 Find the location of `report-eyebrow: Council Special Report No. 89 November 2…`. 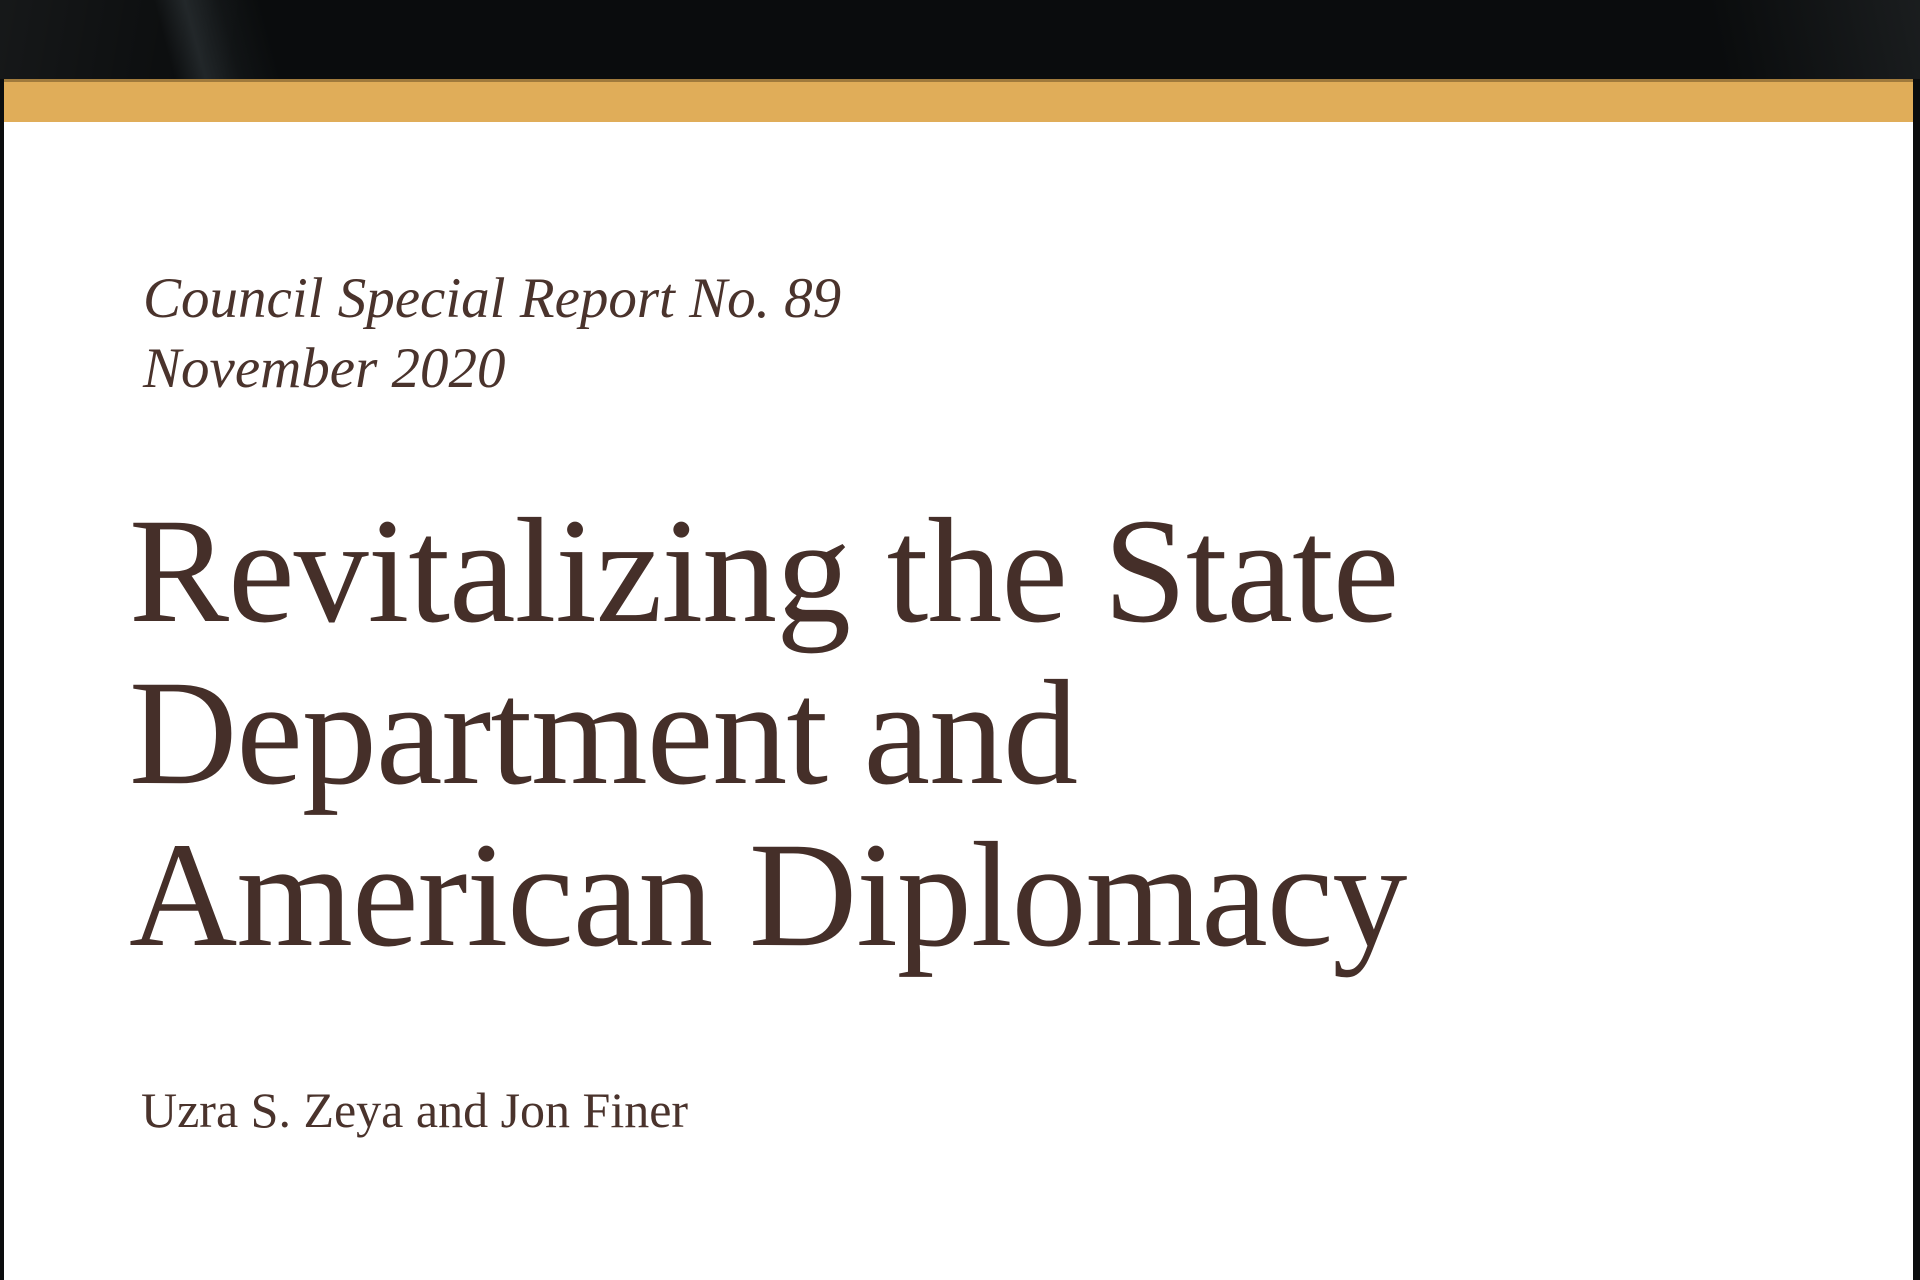

report-eyebrow: Council Special Report No. 89 November 2… is located at coordinates (998, 334).